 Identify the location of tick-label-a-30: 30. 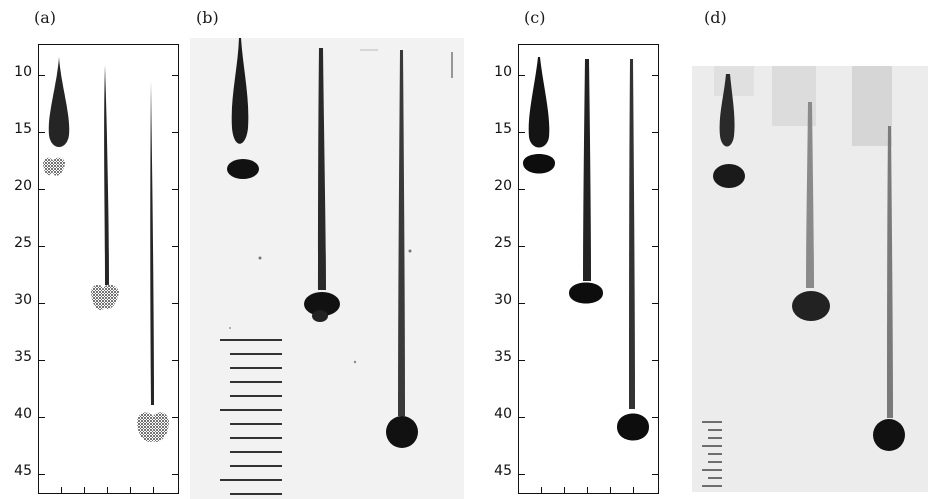
(23, 300).